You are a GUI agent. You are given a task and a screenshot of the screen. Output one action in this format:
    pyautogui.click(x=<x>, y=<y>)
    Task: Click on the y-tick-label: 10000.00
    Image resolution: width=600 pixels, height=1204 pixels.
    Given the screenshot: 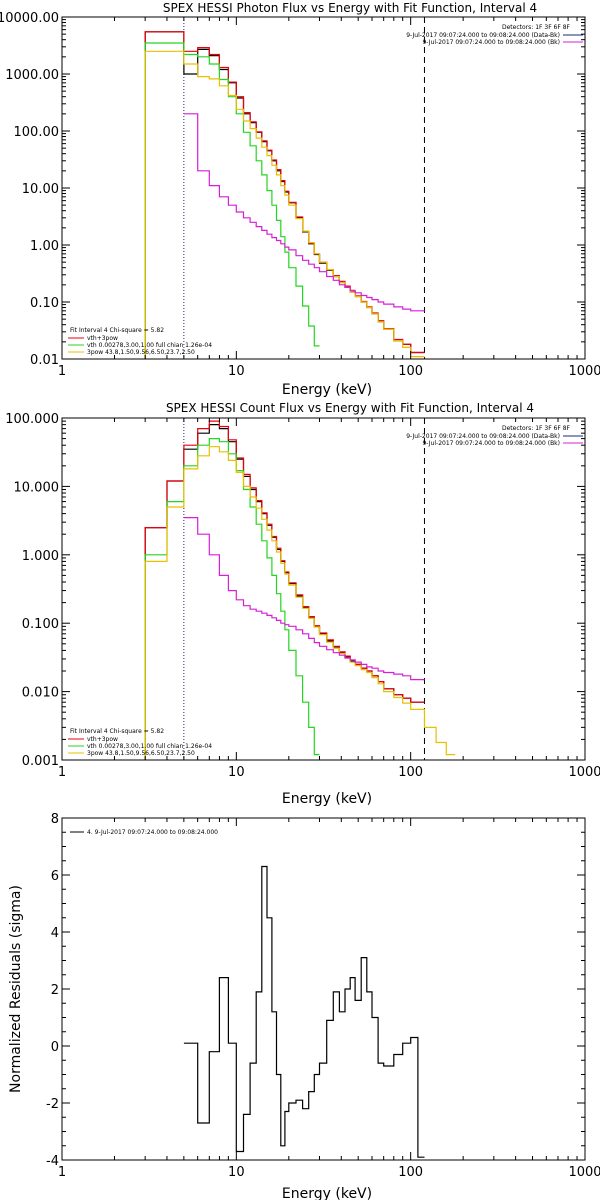 What is the action you would take?
    pyautogui.click(x=29, y=18)
    